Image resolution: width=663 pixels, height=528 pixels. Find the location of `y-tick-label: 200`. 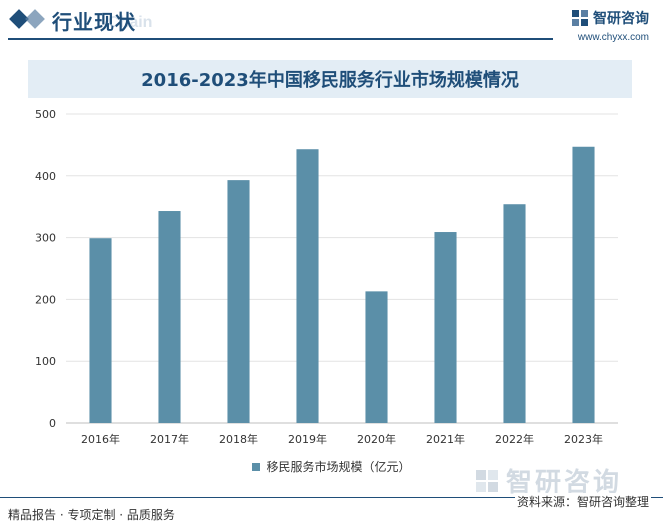

y-tick-label: 200 is located at coordinates (45, 299).